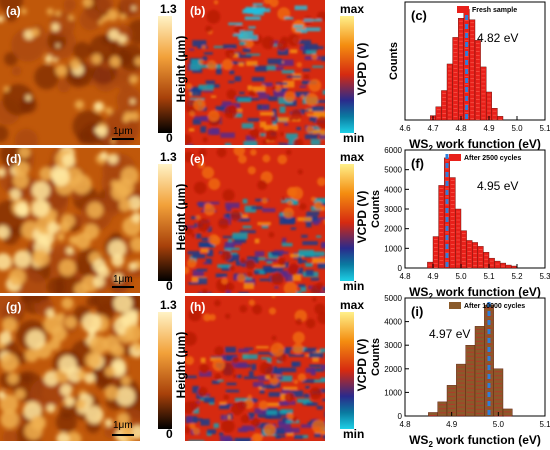 This screenshot has width=550, height=450. Describe the element at coordinates (497, 38) in the screenshot. I see `peak-annotation: 4.82 eV` at that location.